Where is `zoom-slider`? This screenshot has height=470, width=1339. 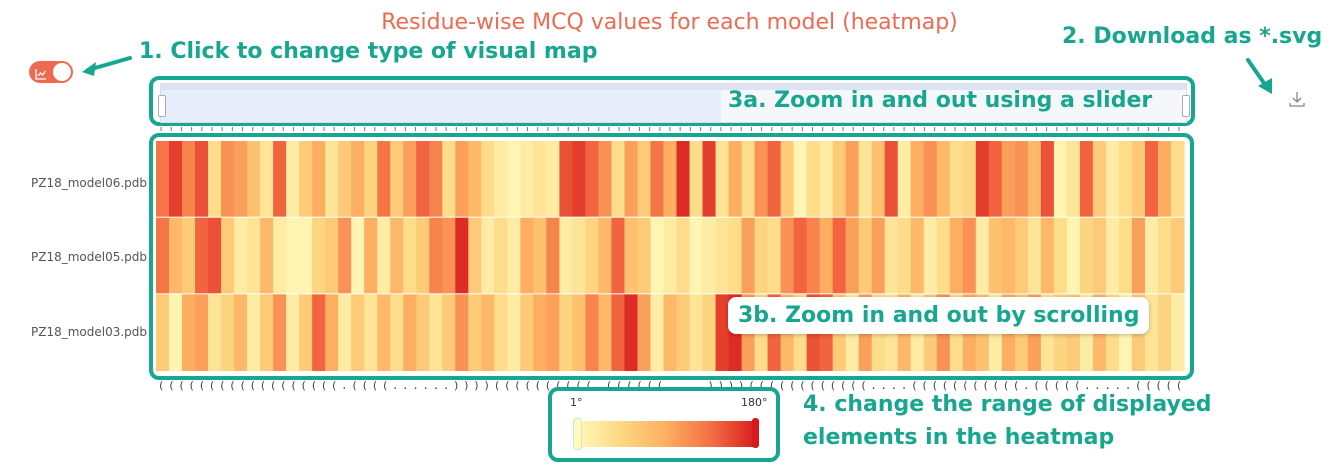 zoom-slider is located at coordinates (674, 103).